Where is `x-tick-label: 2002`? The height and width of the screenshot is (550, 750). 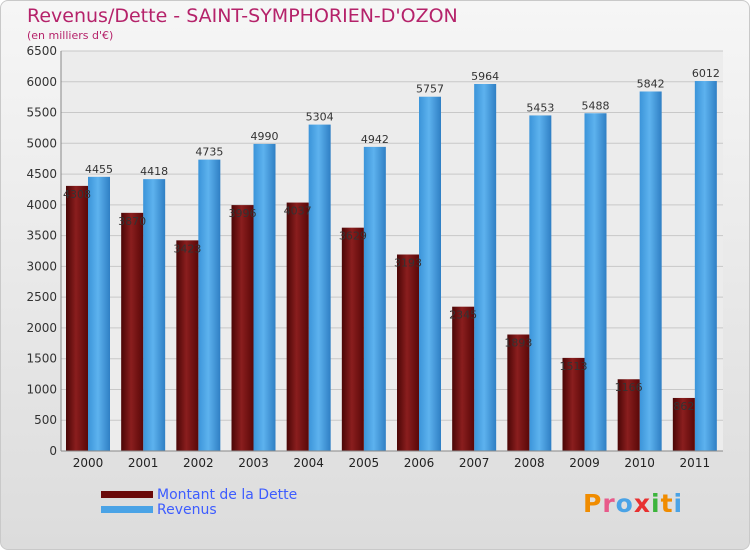
x-tick-label: 2002 is located at coordinates (198, 463).